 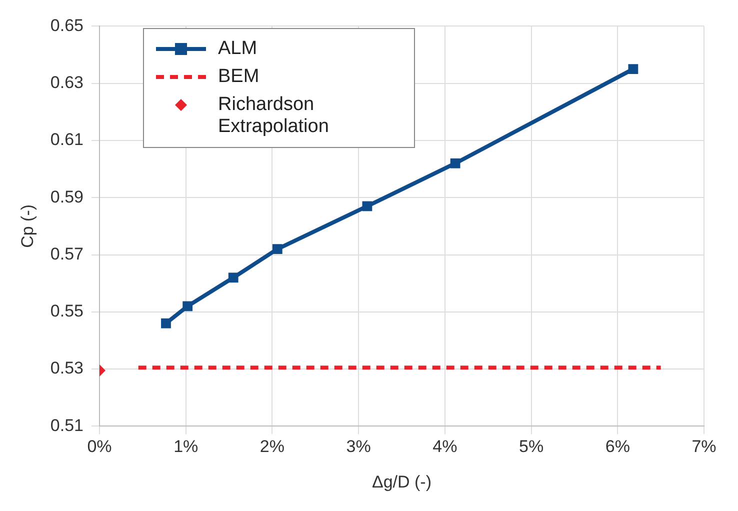 What do you see at coordinates (67, 25) in the screenshot?
I see `y-tick-label: 0.65` at bounding box center [67, 25].